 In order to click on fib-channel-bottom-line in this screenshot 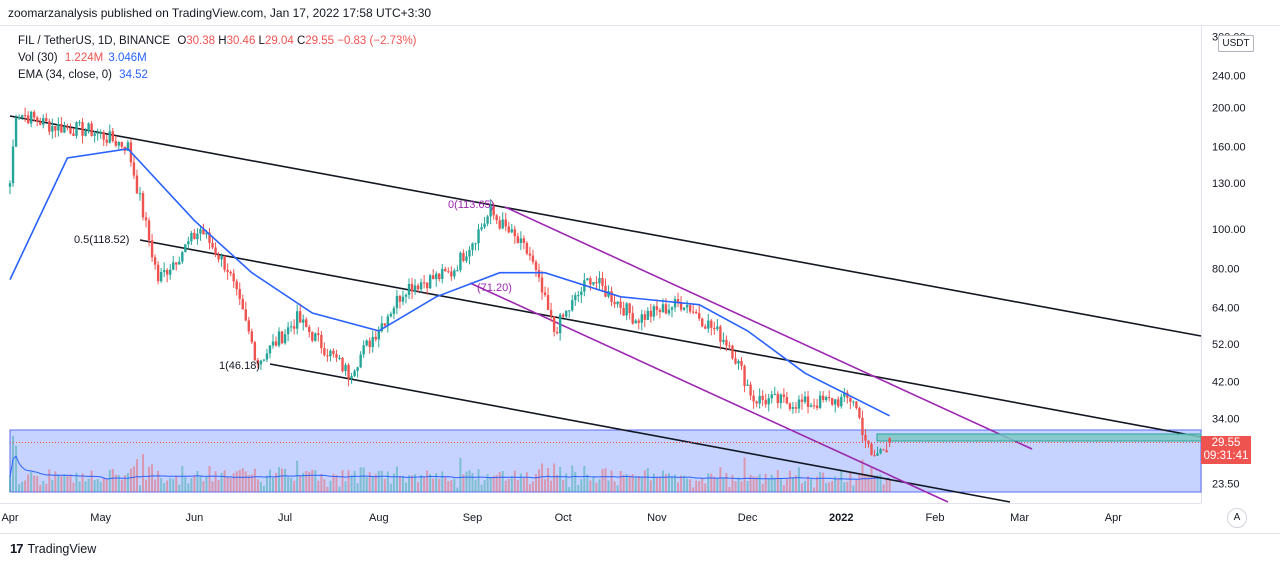, I will do `click(709, 392)`.